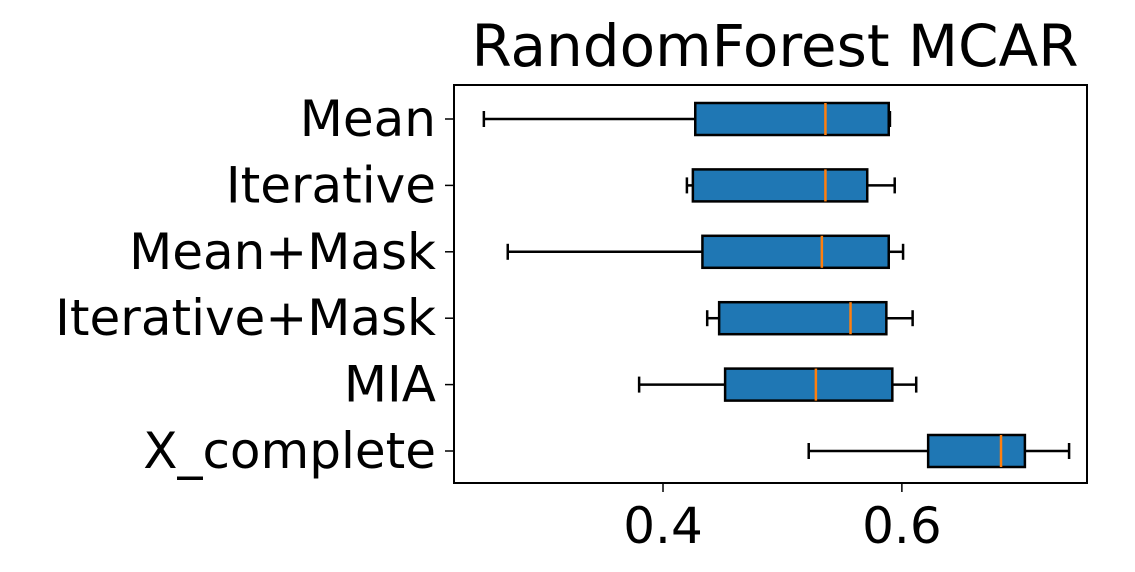  Describe the element at coordinates (282, 252) in the screenshot. I see `y-tick-label: Mean+Mask` at that location.